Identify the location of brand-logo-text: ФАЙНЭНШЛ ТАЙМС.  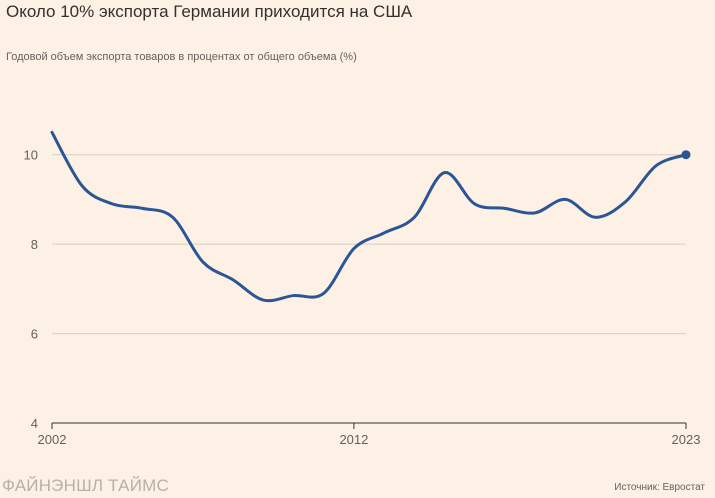
(85, 486).